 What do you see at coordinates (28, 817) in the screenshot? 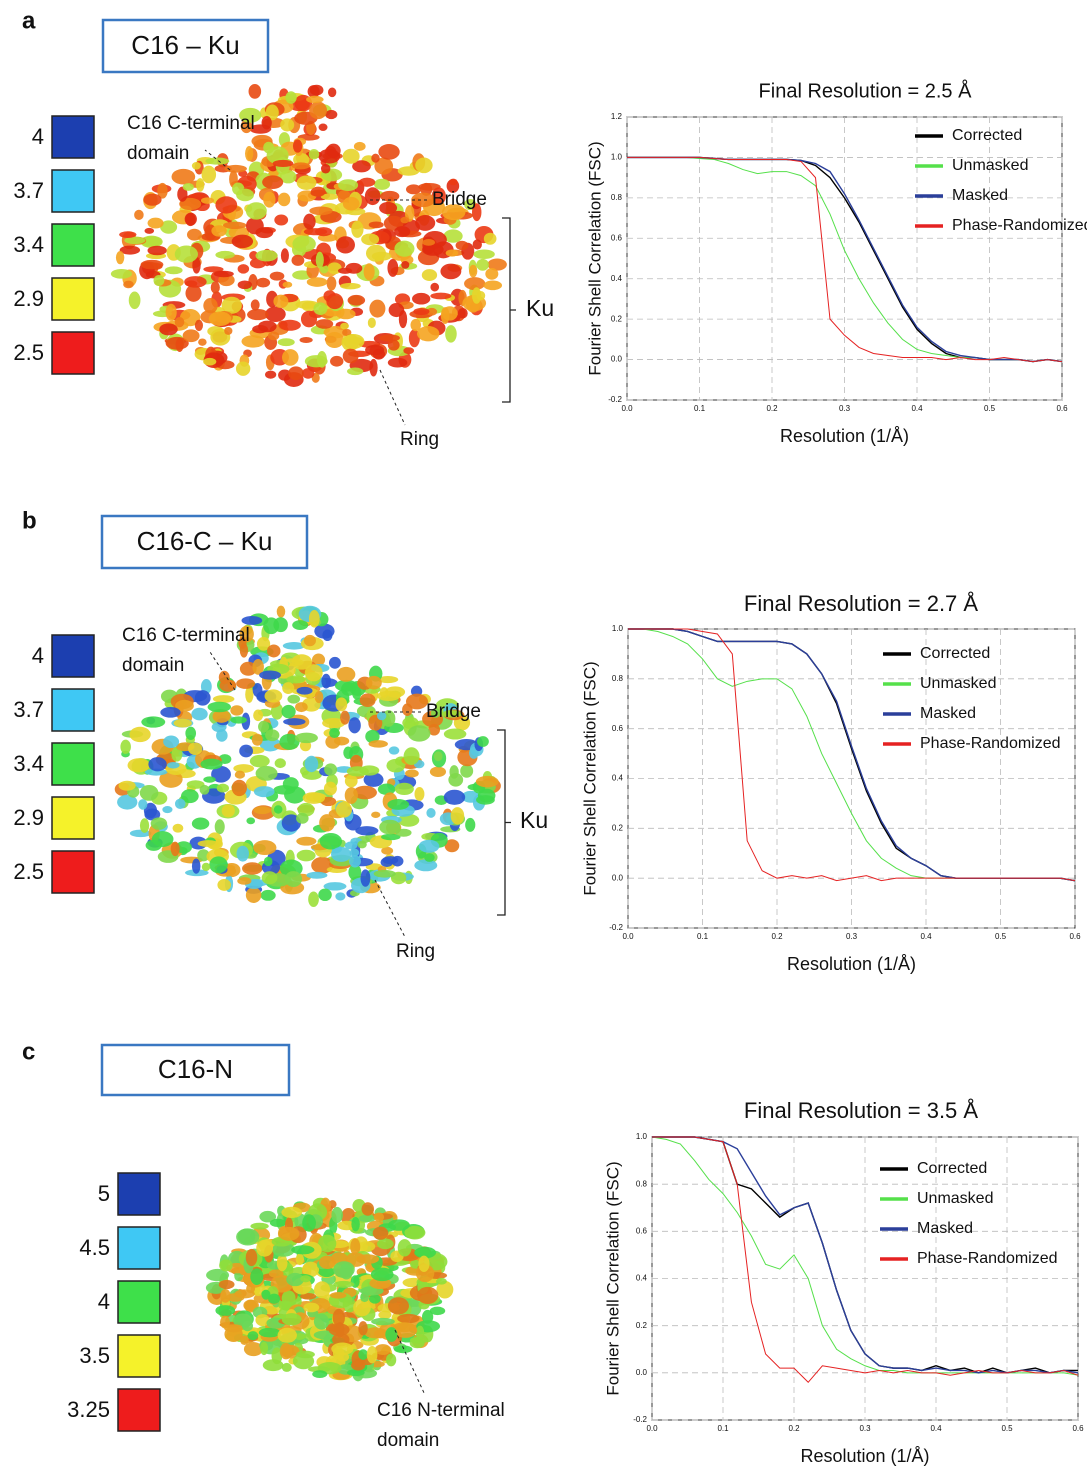
I see `legend-label: 2.9` at bounding box center [28, 817].